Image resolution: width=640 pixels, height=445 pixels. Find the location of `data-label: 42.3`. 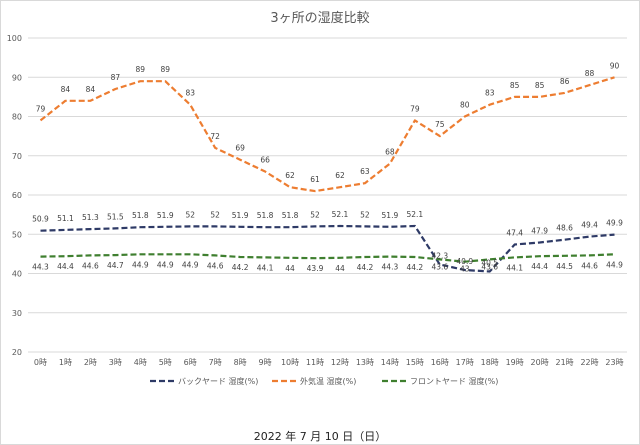

data-label: 42.3 is located at coordinates (439, 255).